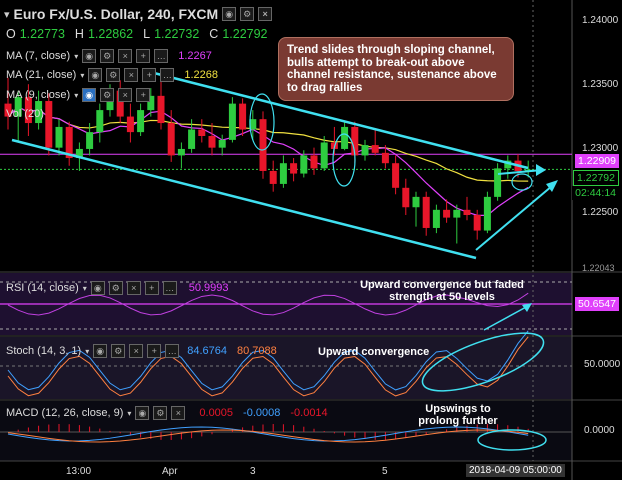 The width and height of the screenshot is (622, 480). Describe the element at coordinates (44, 351) in the screenshot. I see `stoch-label: Stoch (14, 3, 1)` at that location.